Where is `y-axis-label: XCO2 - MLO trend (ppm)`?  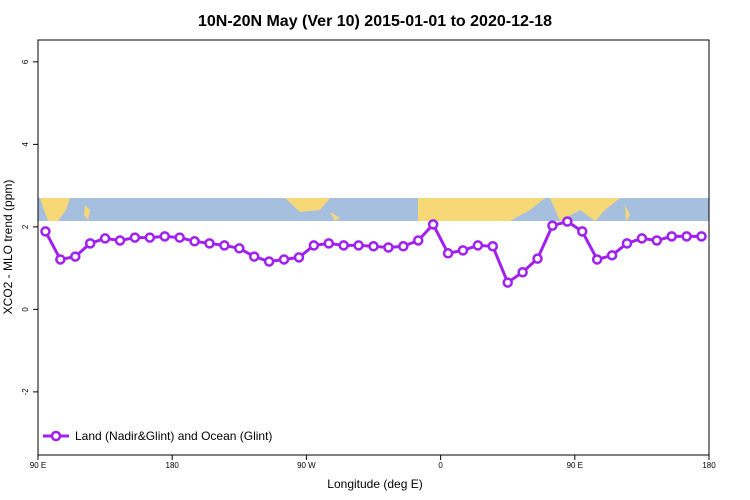 y-axis-label: XCO2 - MLO trend (ppm) is located at coordinates (8, 247).